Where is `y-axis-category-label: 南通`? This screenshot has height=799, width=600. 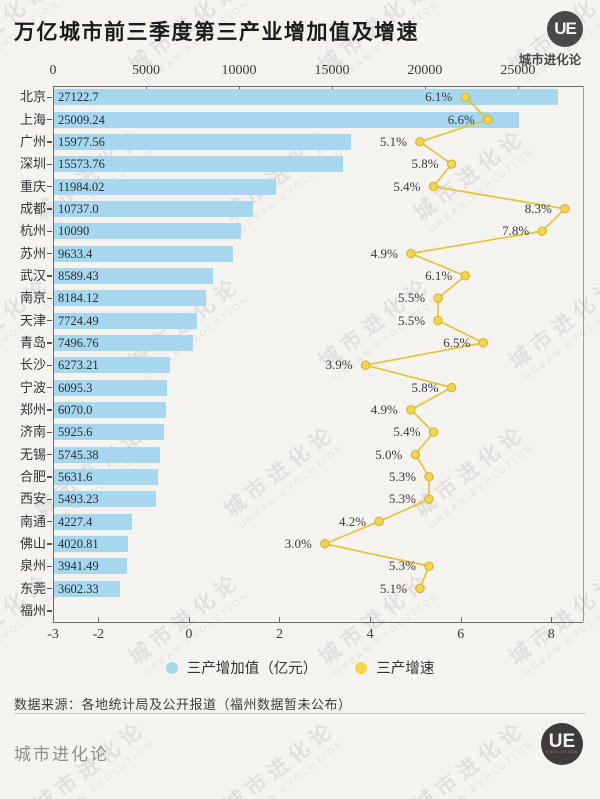
y-axis-category-label: 南通 is located at coordinates (32, 521).